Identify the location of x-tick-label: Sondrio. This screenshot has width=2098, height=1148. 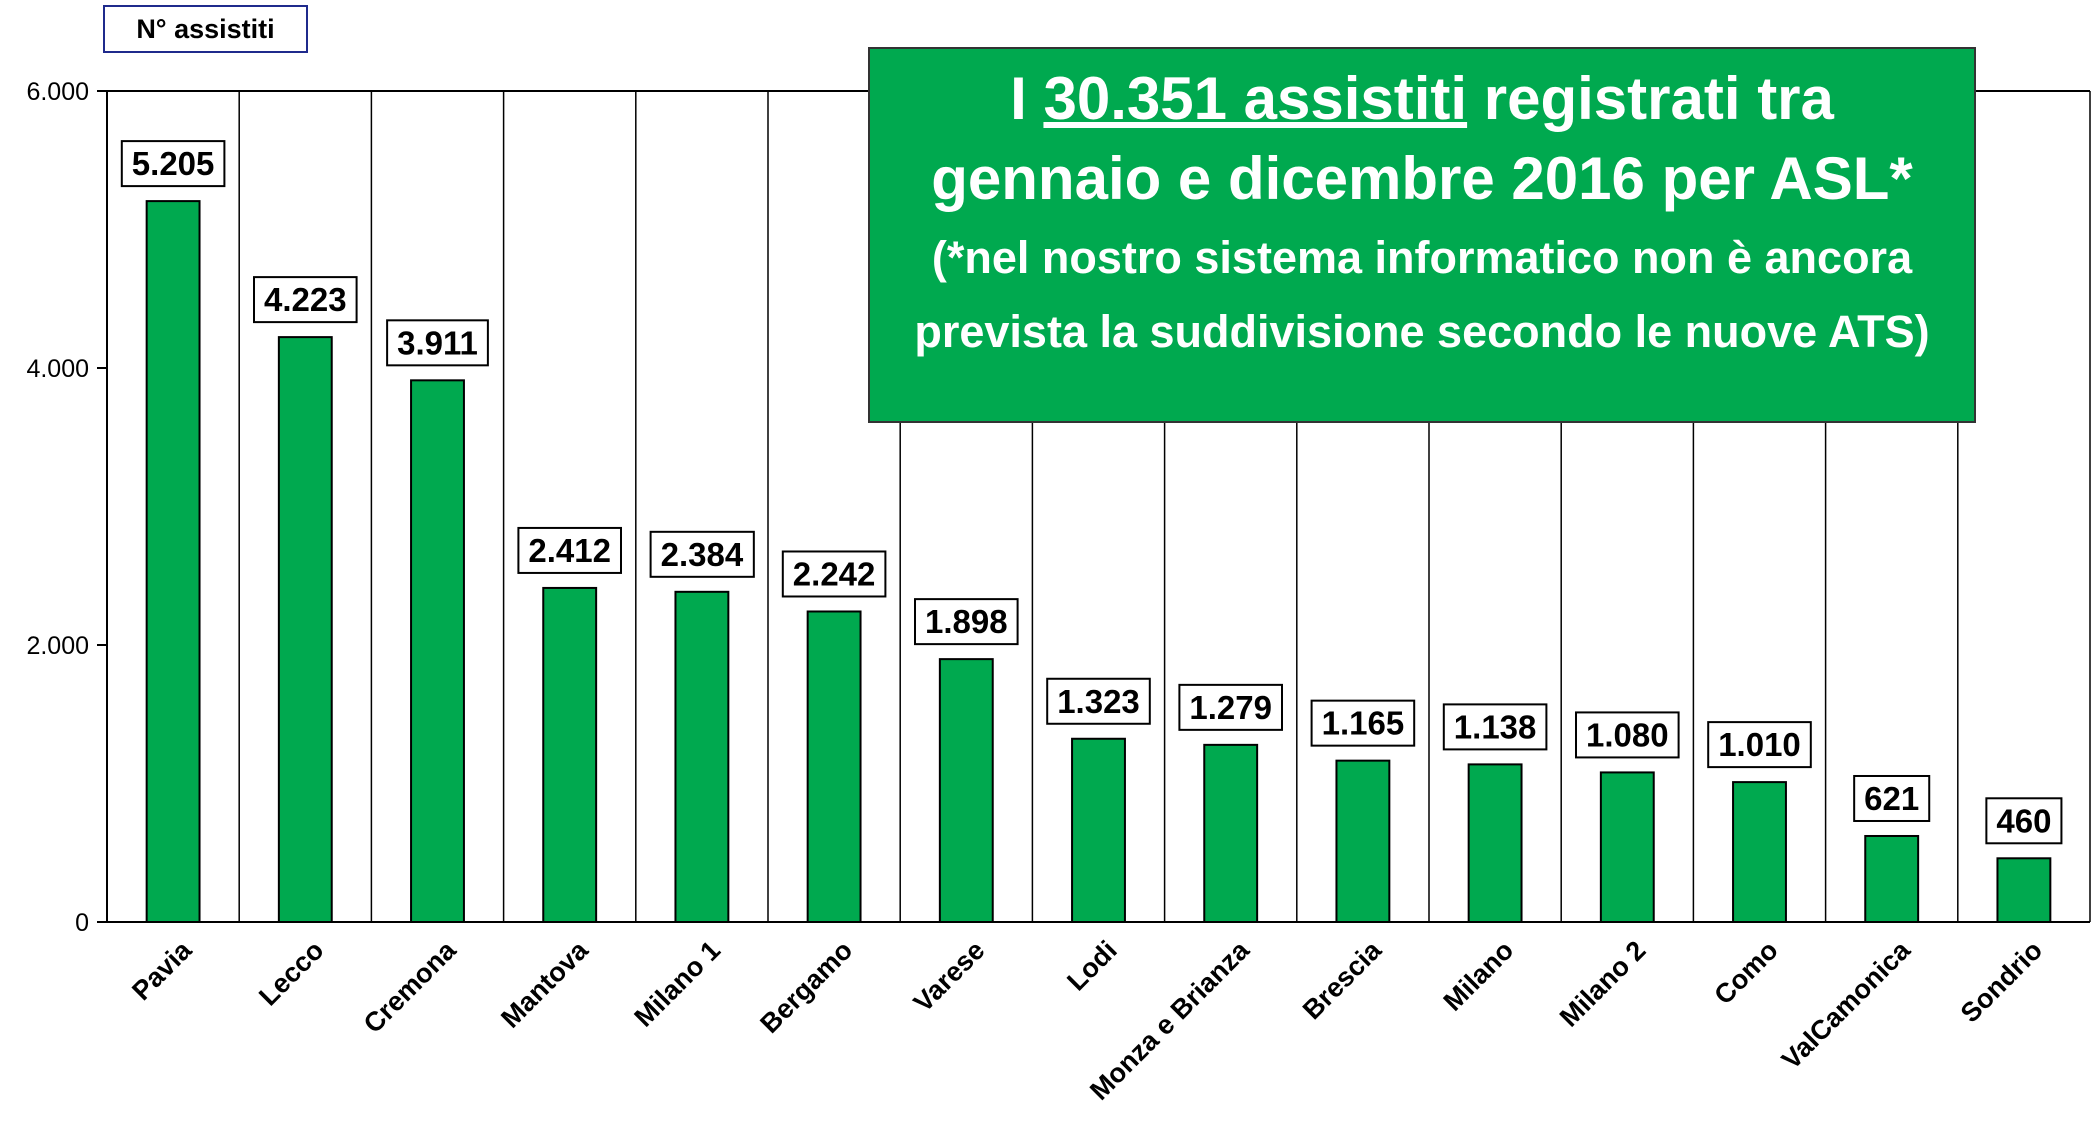
(2001, 981).